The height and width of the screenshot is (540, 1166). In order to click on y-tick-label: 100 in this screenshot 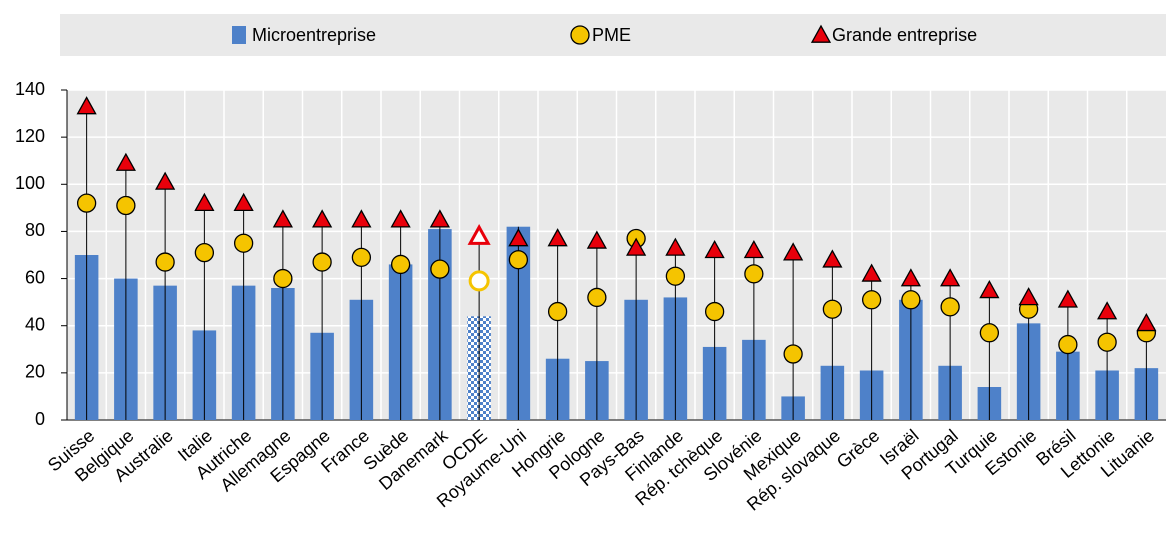, I will do `click(30, 183)`.